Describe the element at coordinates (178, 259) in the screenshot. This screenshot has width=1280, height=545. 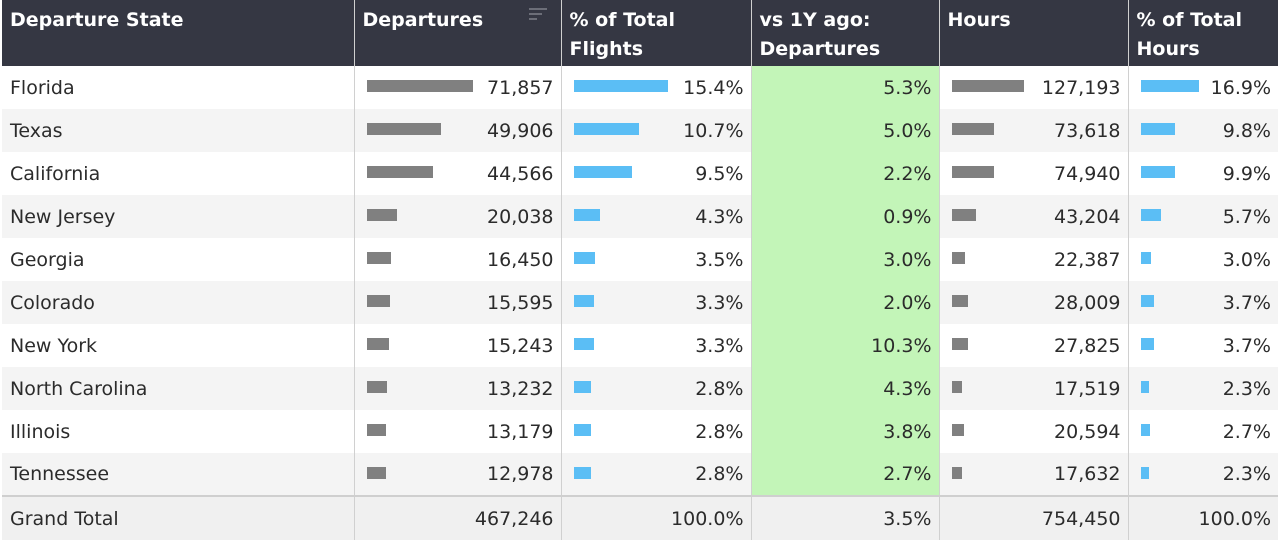
I see `cell-state: Georgia` at that location.